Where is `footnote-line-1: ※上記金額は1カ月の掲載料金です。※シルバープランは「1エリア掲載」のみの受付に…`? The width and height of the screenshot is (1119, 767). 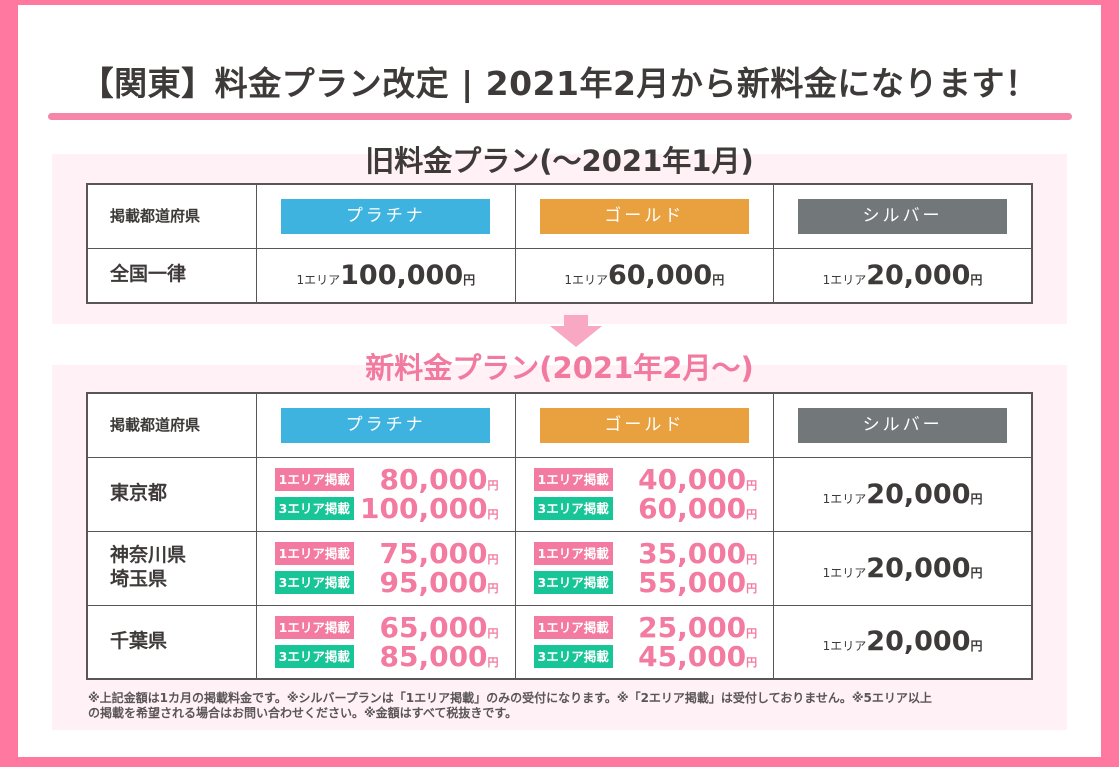
footnote-line-1: ※上記金額は1カ月の掲載料金です。※シルバープランは「1エリア掲載」のみの受付に… is located at coordinates (510, 698).